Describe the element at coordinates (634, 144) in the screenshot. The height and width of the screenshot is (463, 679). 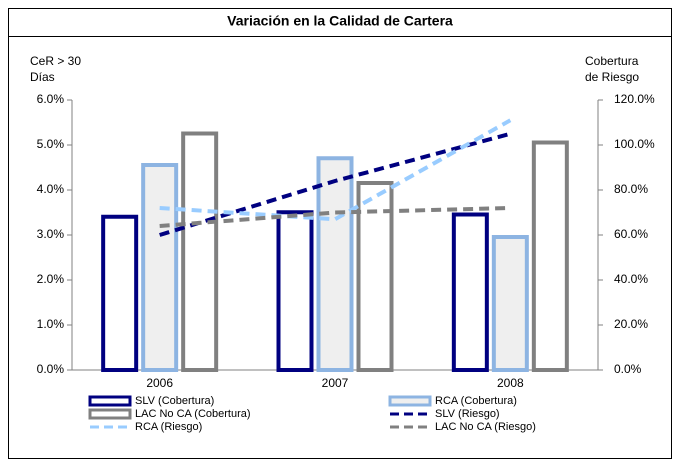
I see `y2-tick-label: 100.0%` at that location.